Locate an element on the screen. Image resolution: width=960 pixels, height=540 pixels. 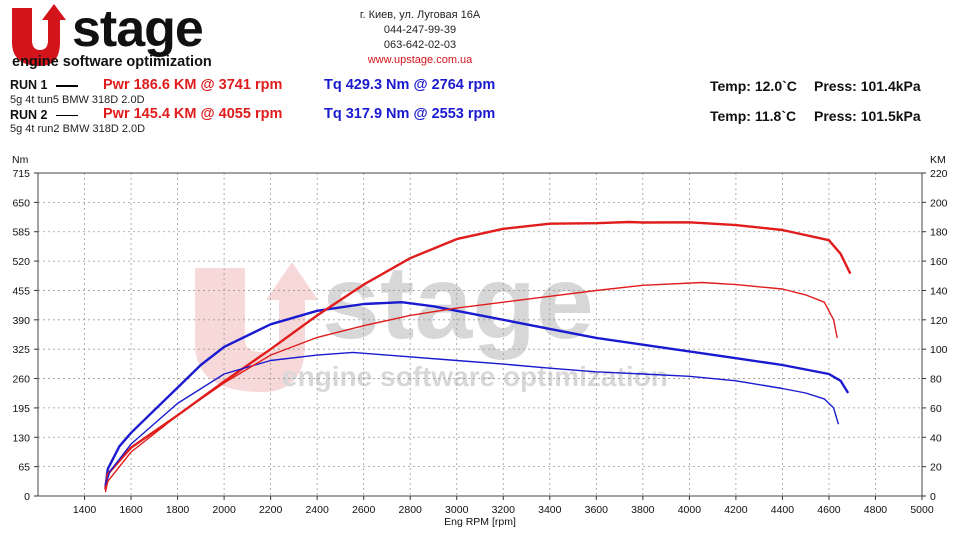
watermark: stage engine software optimization is located at coordinates (431, 318).